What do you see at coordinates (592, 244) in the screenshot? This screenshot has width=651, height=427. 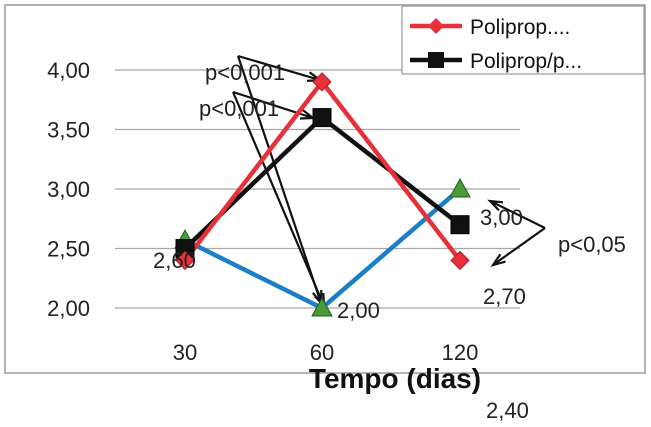 I see `p-value-annotation: p<0,05` at bounding box center [592, 244].